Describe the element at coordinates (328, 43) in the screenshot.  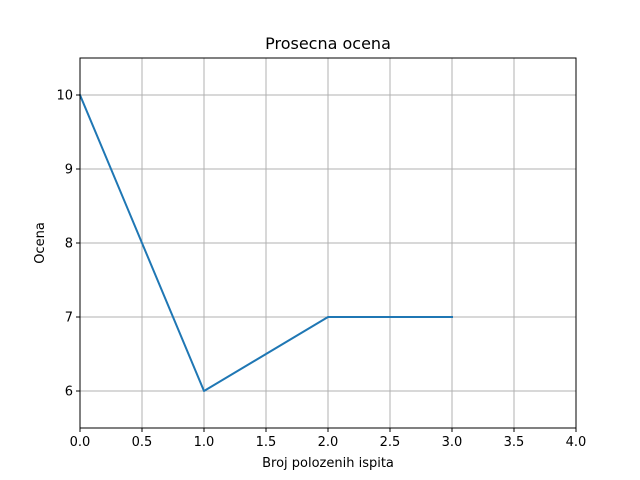
I see `chart-title: Prosecna ocena` at that location.